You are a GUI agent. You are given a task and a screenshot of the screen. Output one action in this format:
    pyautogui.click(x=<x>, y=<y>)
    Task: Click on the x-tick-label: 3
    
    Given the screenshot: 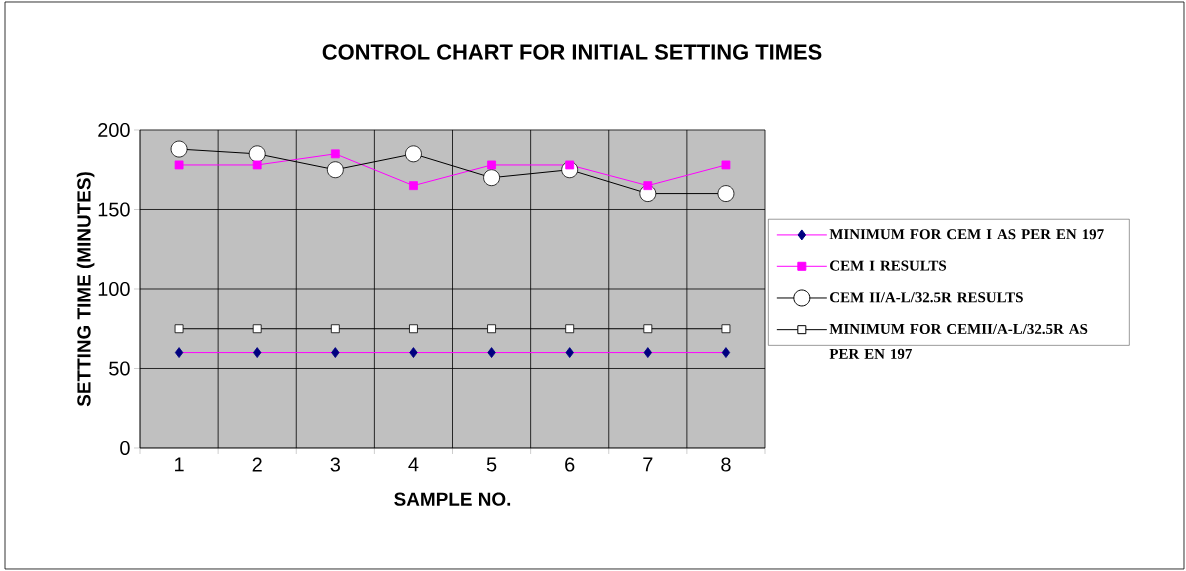 What is the action you would take?
    pyautogui.click(x=335, y=464)
    